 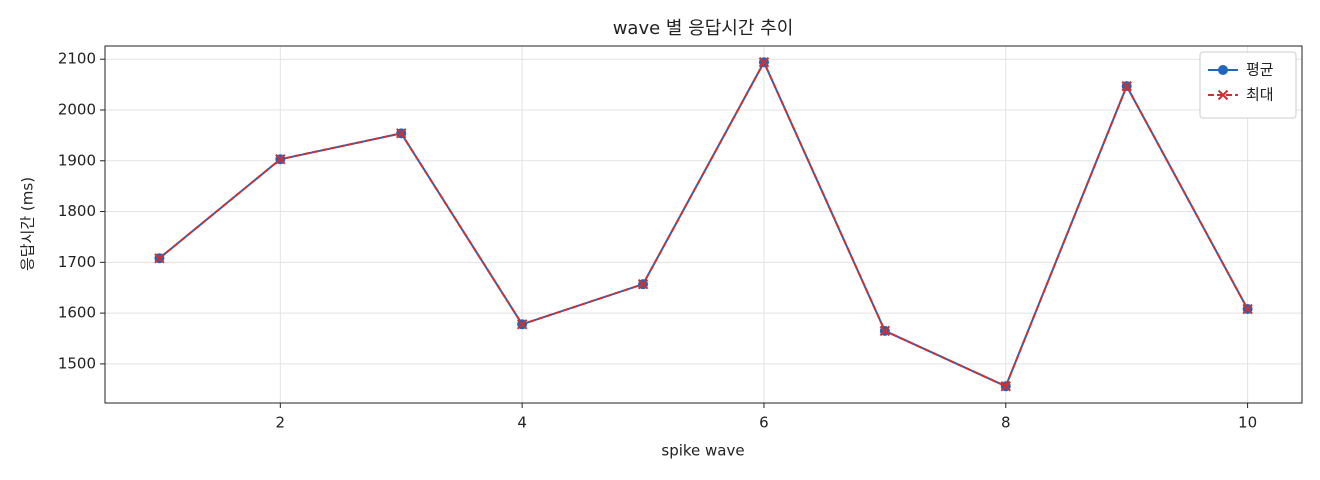 What do you see at coordinates (702, 451) in the screenshot?
I see `x-axis-label: spike wave` at bounding box center [702, 451].